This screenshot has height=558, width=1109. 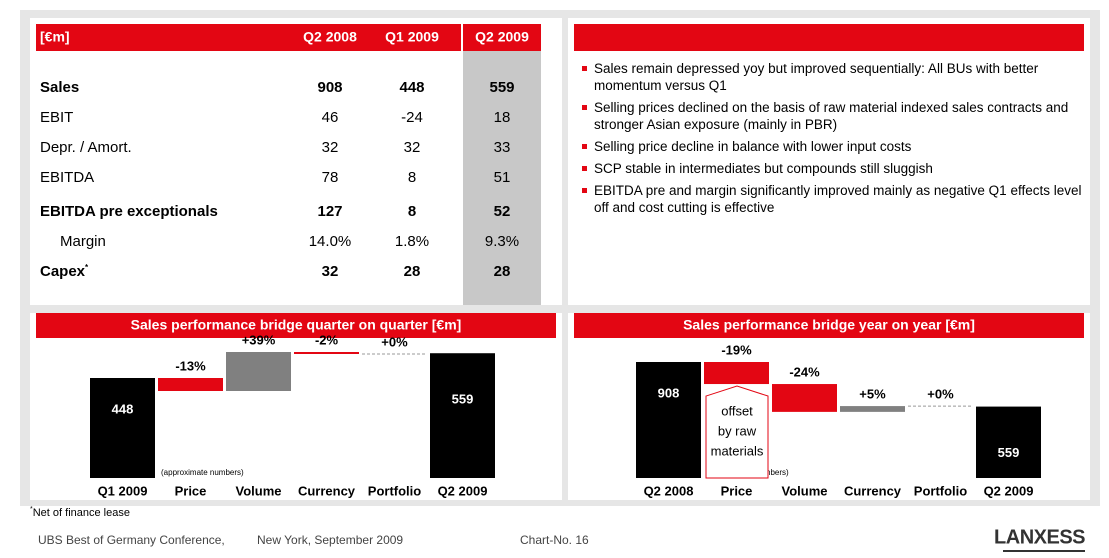 I want to click on table-cell: 908, so click(x=329, y=87).